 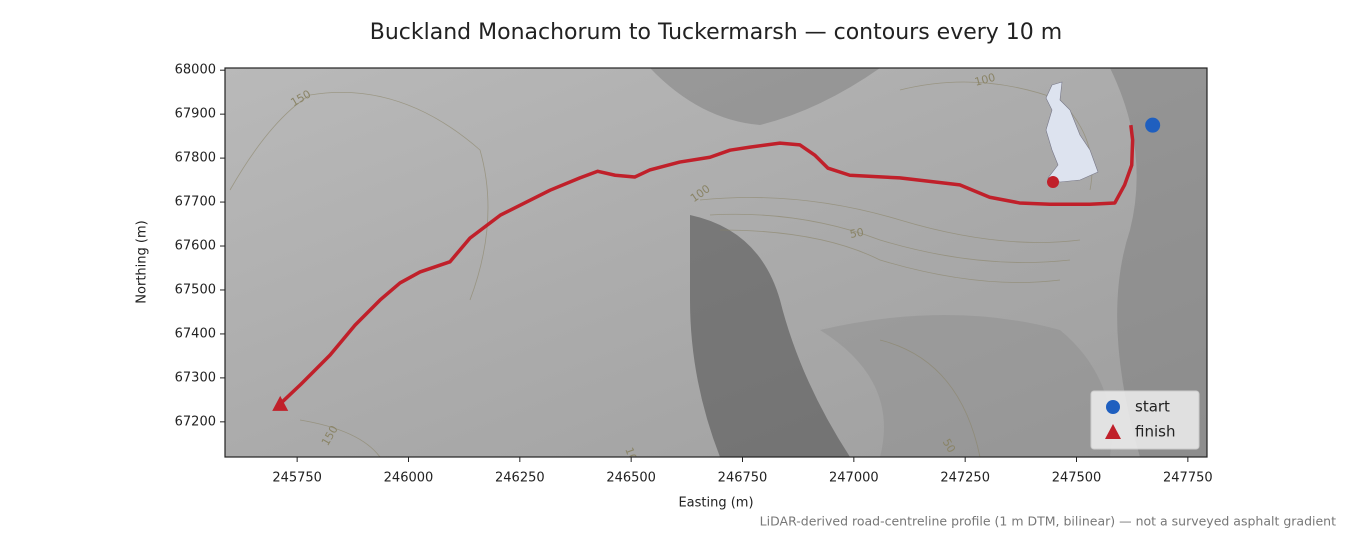 What do you see at coordinates (743, 478) in the screenshot?
I see `x-tick-label: 246750` at bounding box center [743, 478].